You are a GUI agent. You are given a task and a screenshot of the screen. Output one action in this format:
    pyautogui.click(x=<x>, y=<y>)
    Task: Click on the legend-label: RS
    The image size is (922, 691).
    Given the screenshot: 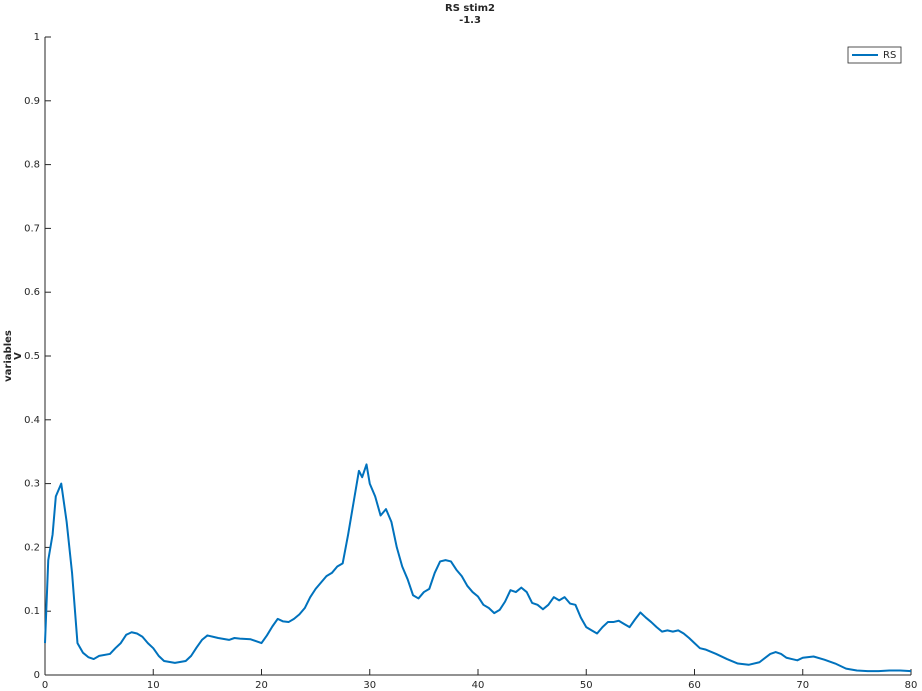 What is the action you would take?
    pyautogui.click(x=889, y=55)
    